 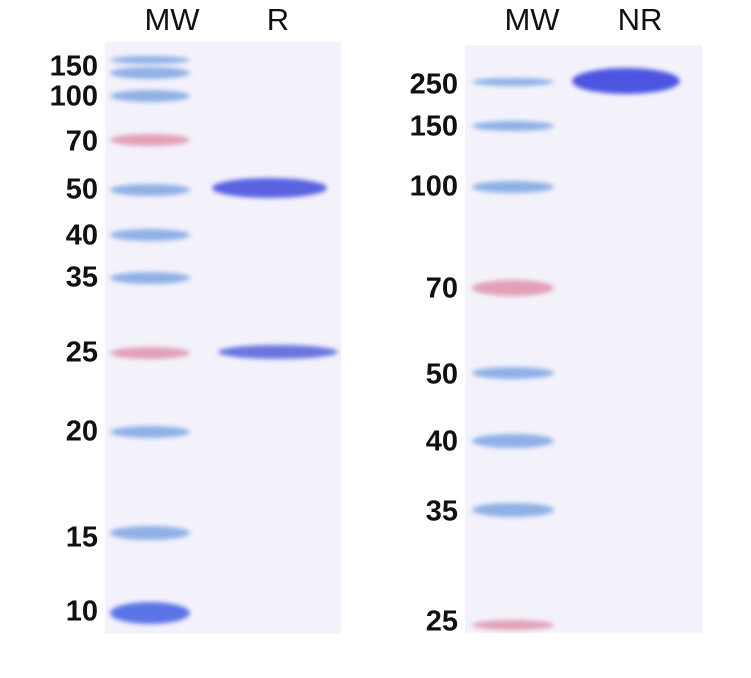 What do you see at coordinates (278, 19) in the screenshot?
I see `lane-label-reduced: R` at bounding box center [278, 19].